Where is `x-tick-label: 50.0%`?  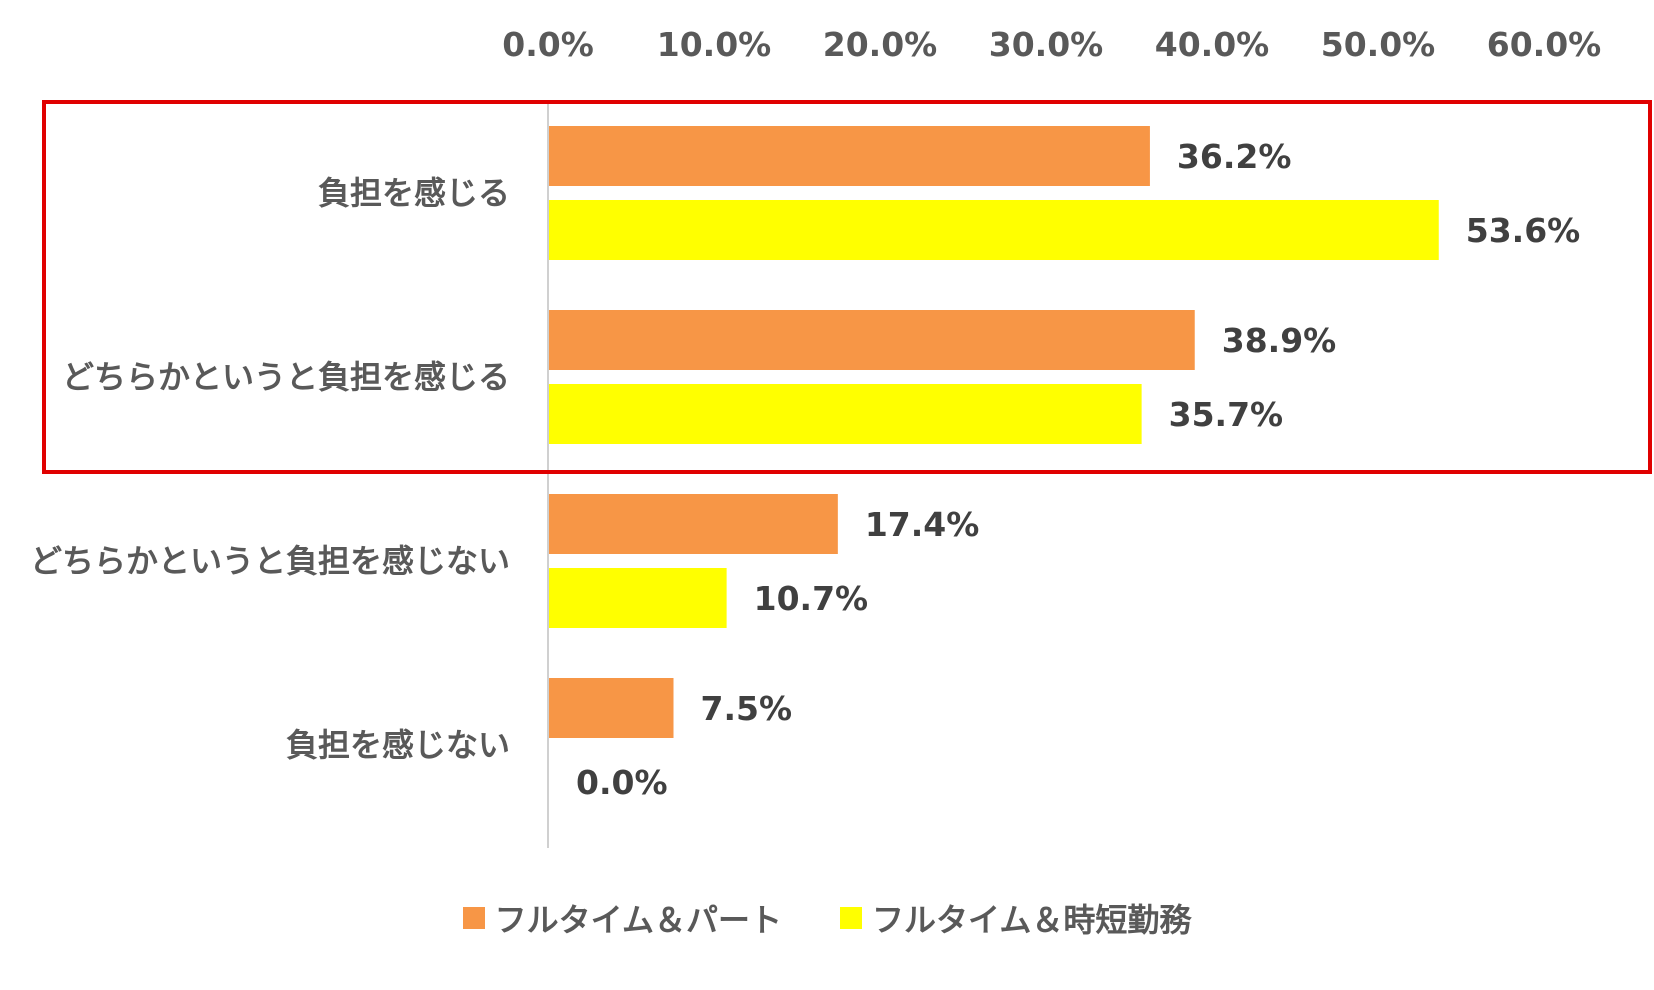 x-tick-label: 50.0% is located at coordinates (1378, 44).